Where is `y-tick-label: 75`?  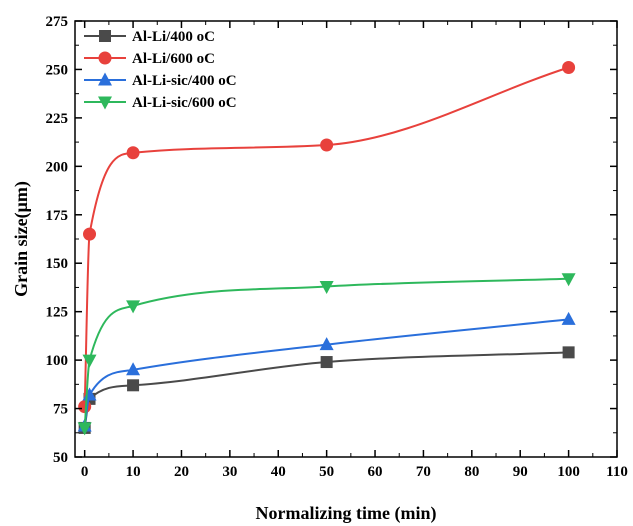 y-tick-label: 75 is located at coordinates (60, 410).